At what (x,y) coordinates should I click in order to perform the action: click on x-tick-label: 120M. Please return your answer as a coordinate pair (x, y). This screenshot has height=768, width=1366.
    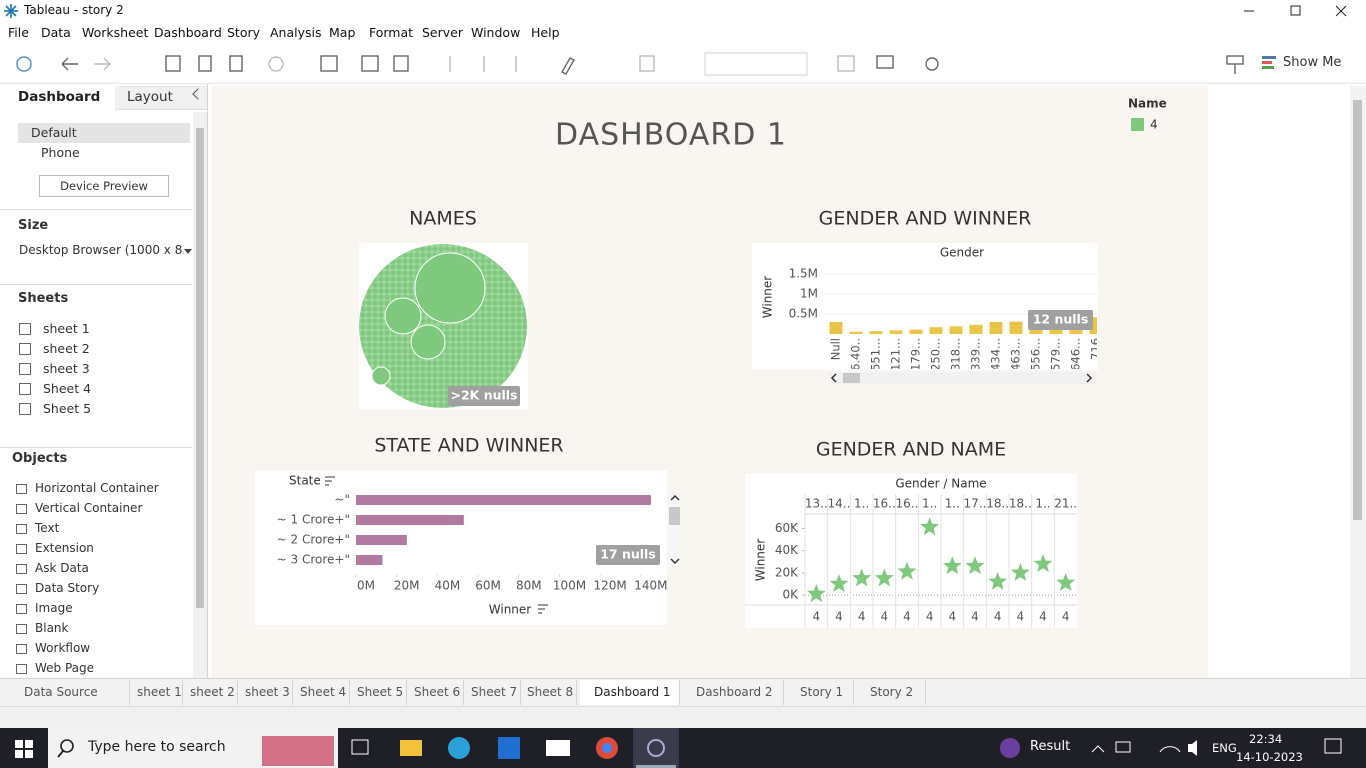
    Looking at the image, I should click on (610, 586).